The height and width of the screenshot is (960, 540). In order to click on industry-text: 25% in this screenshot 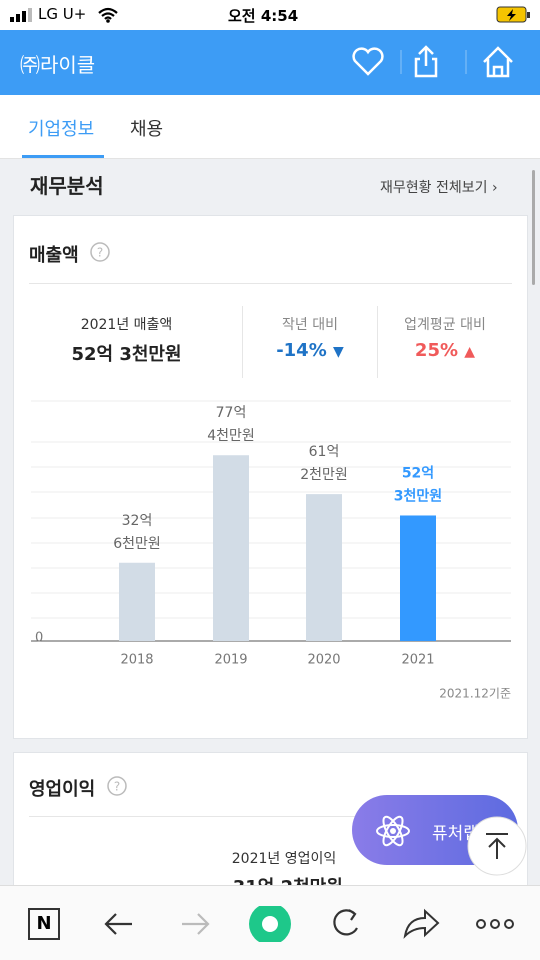, I will do `click(436, 350)`.